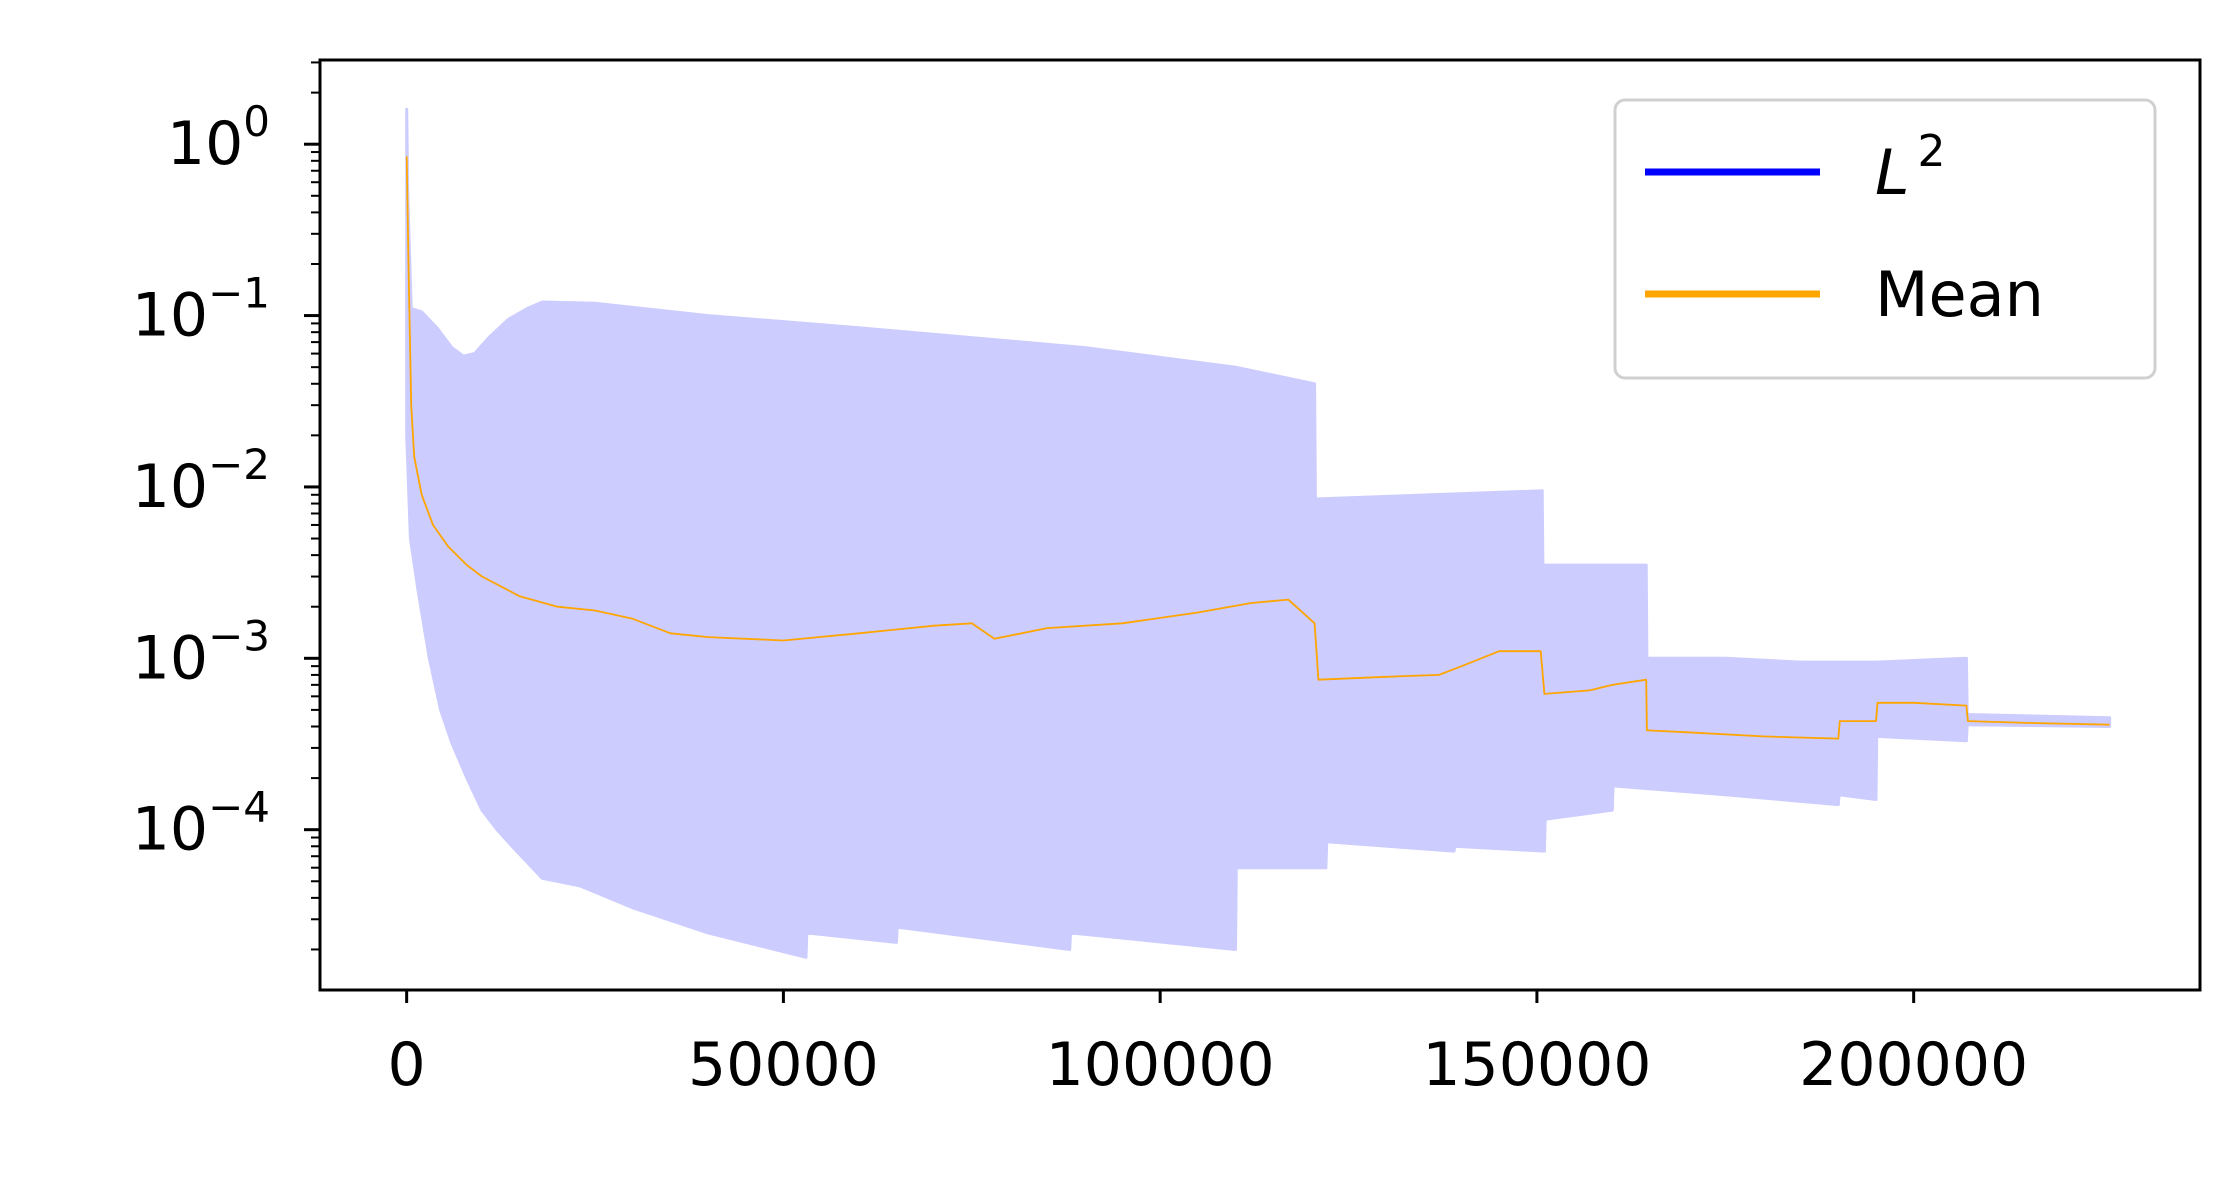  I want to click on legend-label-mean: Mean, so click(1959, 294).